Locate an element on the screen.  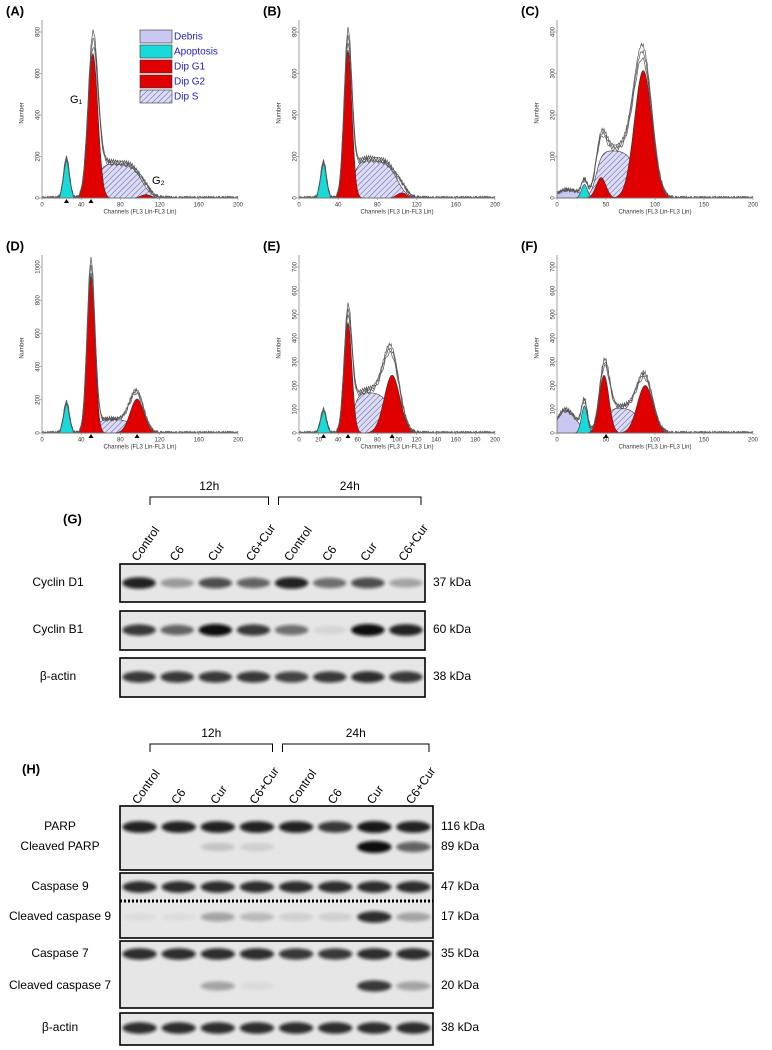
legend-label: Dip G2 is located at coordinates (190, 82).